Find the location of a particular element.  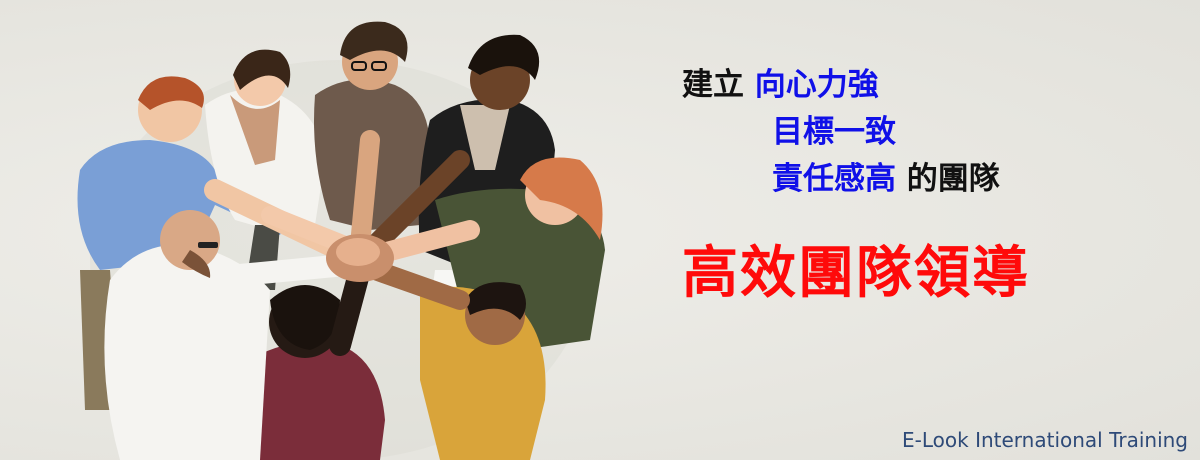

headline-highlight-1: 向心力強 is located at coordinates (816, 85).